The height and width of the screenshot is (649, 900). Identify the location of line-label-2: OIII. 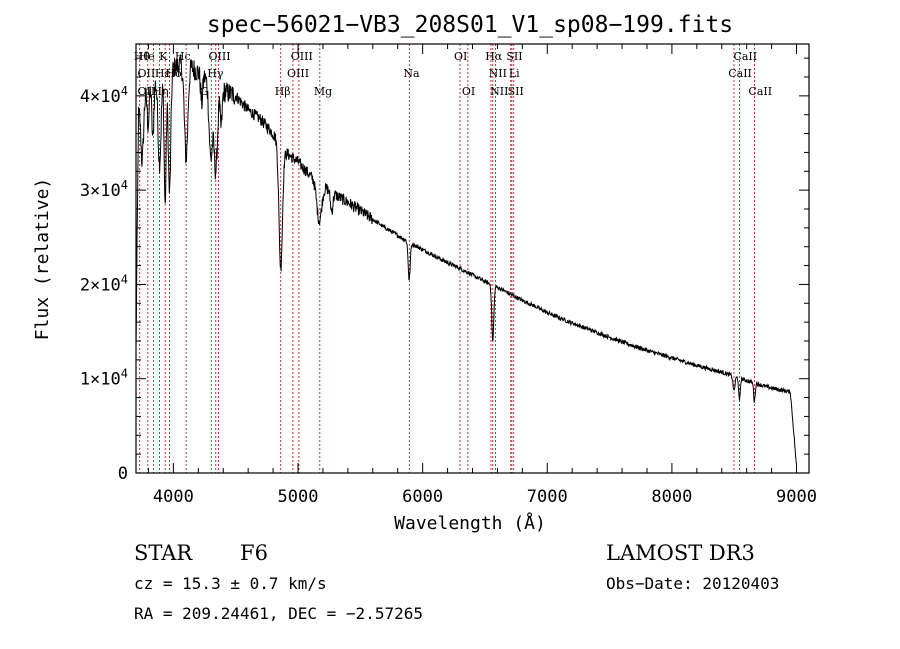
(220, 56).